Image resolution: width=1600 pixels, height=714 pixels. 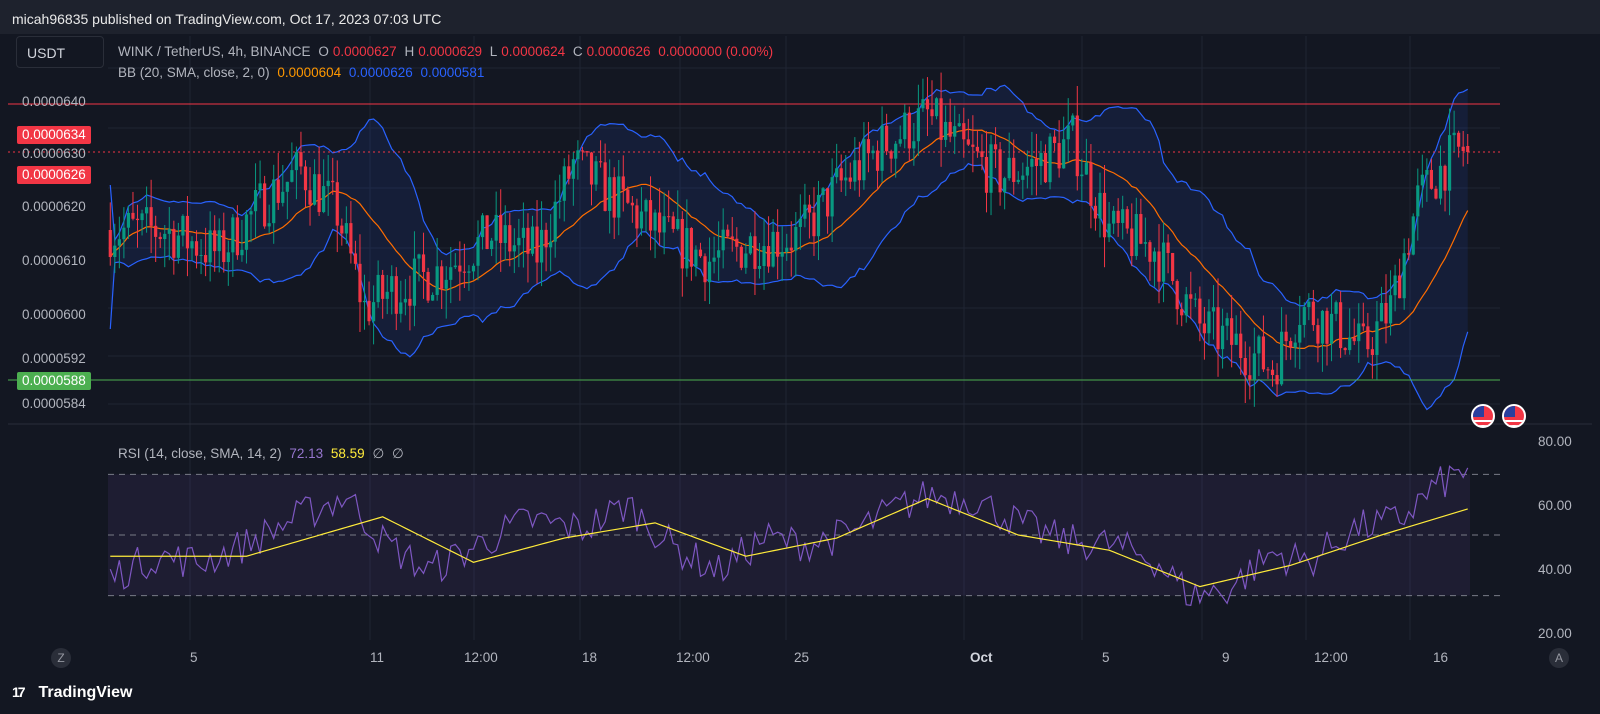 What do you see at coordinates (194, 72) in the screenshot?
I see `bb-label: BB (20, SMA, close, 2, 0)` at bounding box center [194, 72].